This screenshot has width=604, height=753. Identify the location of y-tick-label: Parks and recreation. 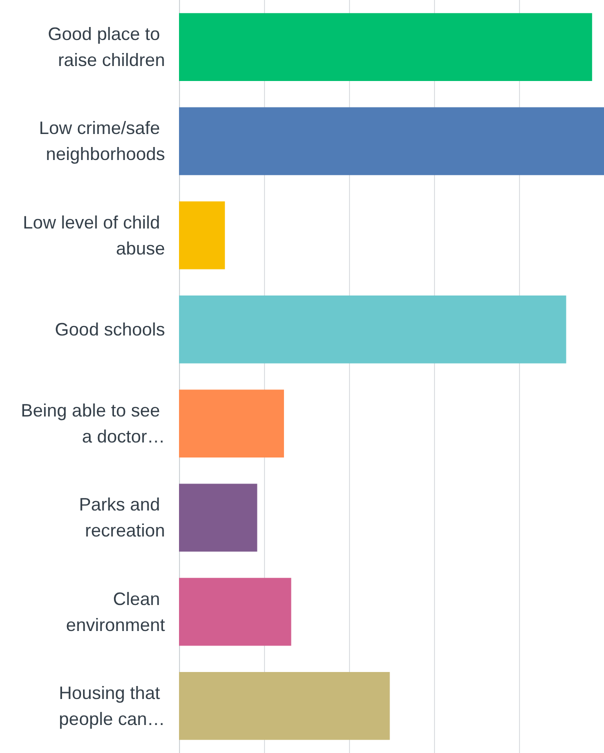
(121, 517).